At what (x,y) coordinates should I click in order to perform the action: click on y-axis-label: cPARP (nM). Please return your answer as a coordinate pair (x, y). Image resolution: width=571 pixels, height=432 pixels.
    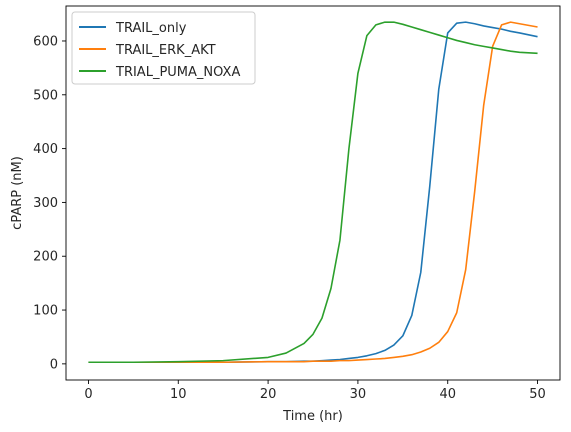
    Looking at the image, I should click on (17, 193).